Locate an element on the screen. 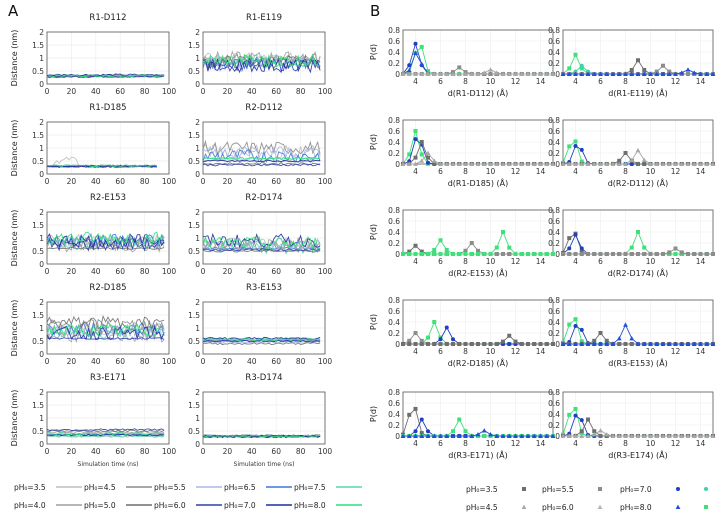 The image size is (724, 528). subplot-title: R2-D185 is located at coordinates (107, 288).